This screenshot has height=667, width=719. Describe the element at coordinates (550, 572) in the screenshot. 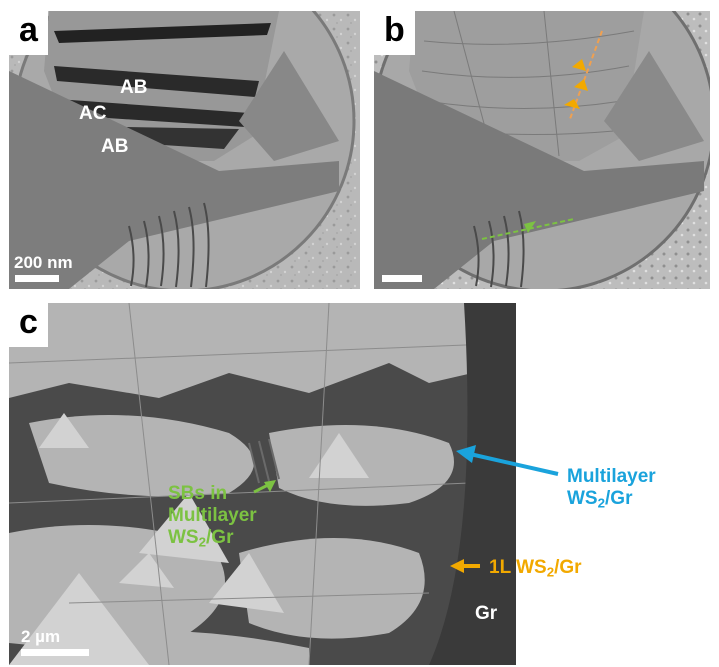

I see `annotation-1l-subscript: 2` at that location.